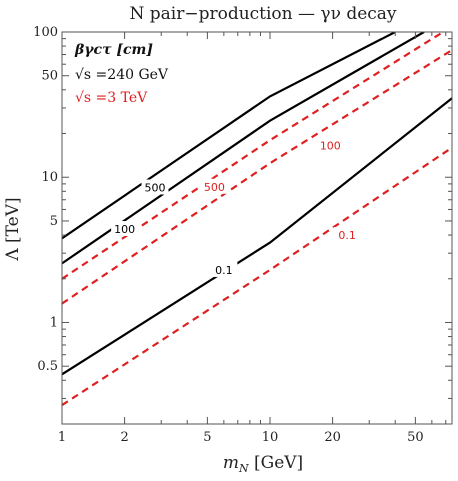  Describe the element at coordinates (54, 221) in the screenshot. I see `y-tick-label: 5` at that location.